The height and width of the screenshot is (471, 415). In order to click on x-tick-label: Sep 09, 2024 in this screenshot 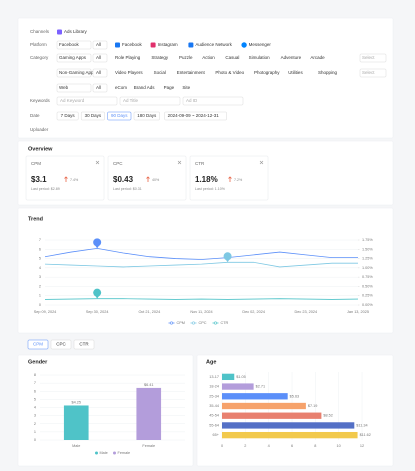, I will do `click(45, 312)`.